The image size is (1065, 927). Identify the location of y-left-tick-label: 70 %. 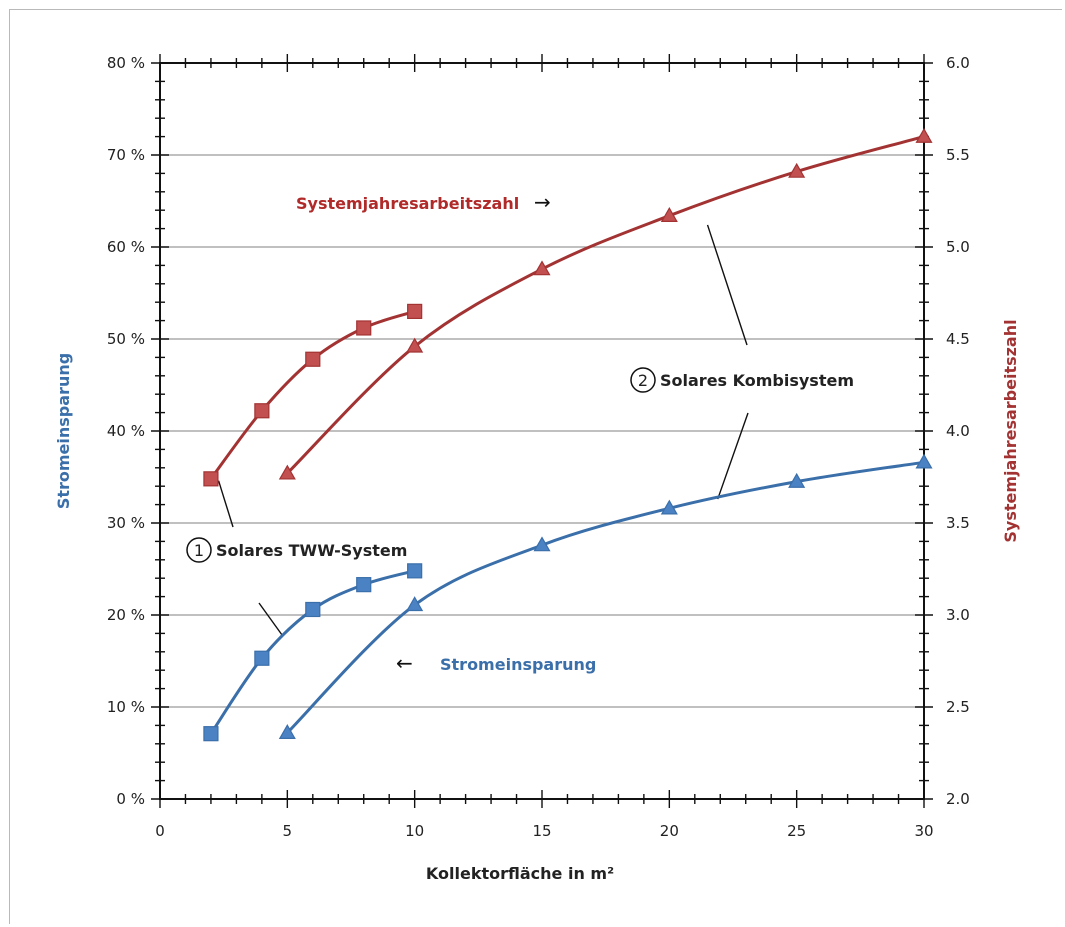
(126, 155).